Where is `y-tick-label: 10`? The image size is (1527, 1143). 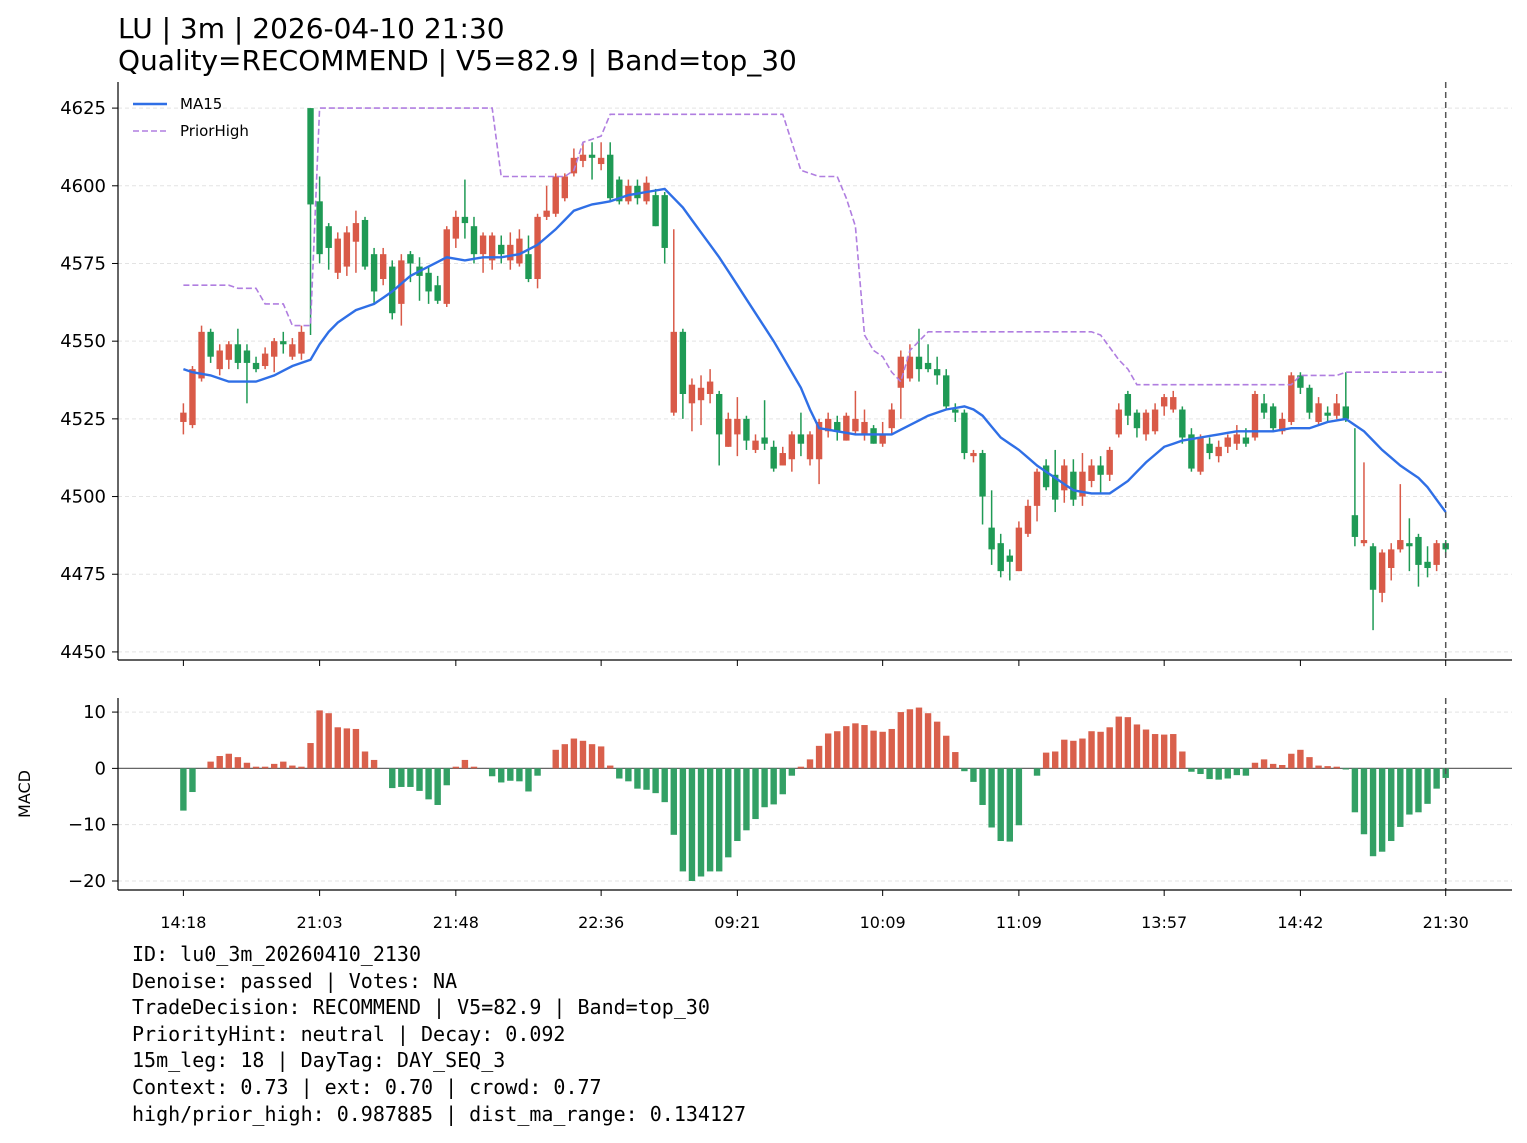 y-tick-label: 10 is located at coordinates (94, 712).